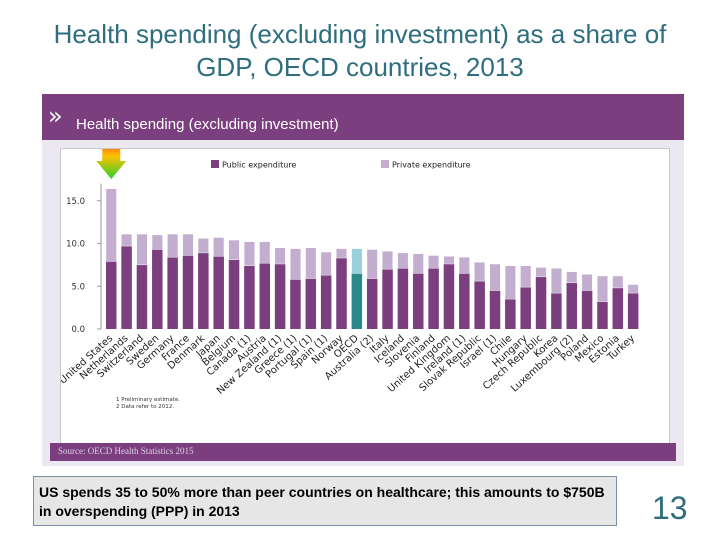 The width and height of the screenshot is (720, 540). What do you see at coordinates (75, 245) in the screenshot?
I see `y-tick-label: 10.0` at bounding box center [75, 245].